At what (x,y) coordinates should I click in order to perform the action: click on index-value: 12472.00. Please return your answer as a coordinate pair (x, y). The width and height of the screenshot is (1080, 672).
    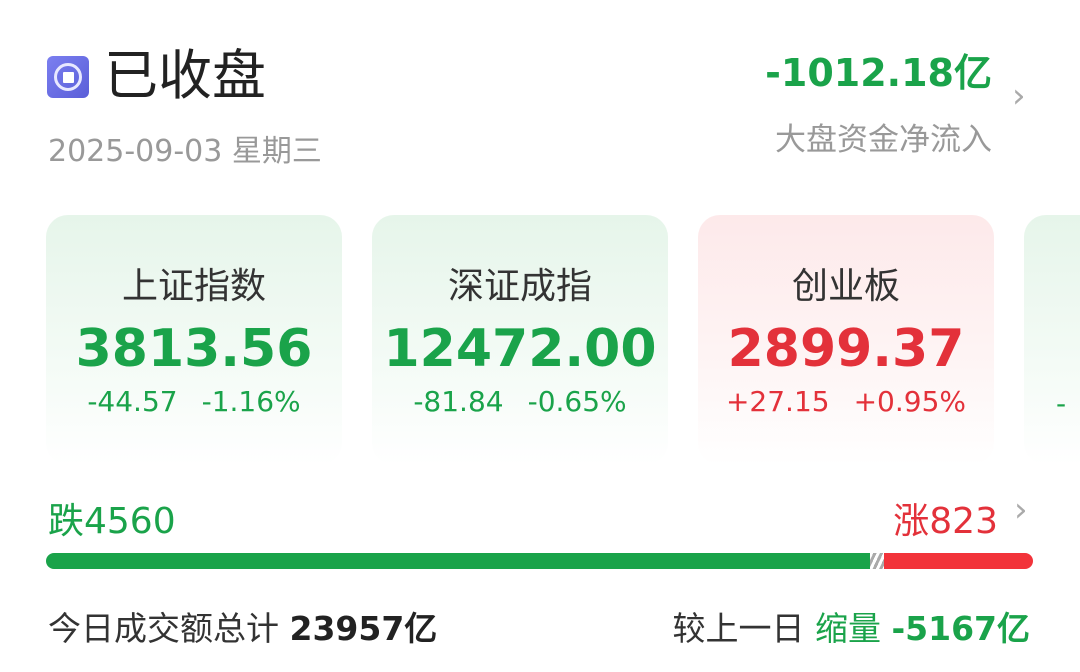
    Looking at the image, I should click on (520, 349).